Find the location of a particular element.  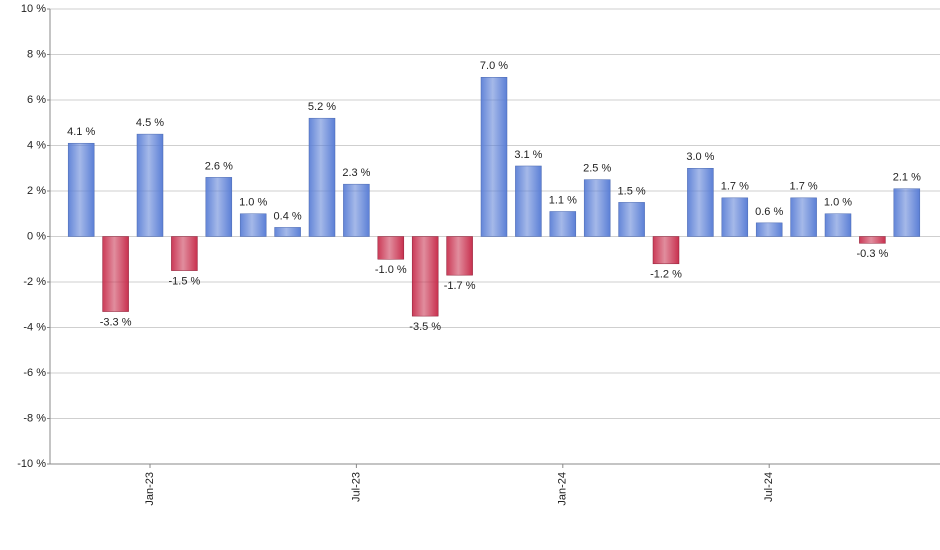

value-label: 0.6 % is located at coordinates (769, 212).